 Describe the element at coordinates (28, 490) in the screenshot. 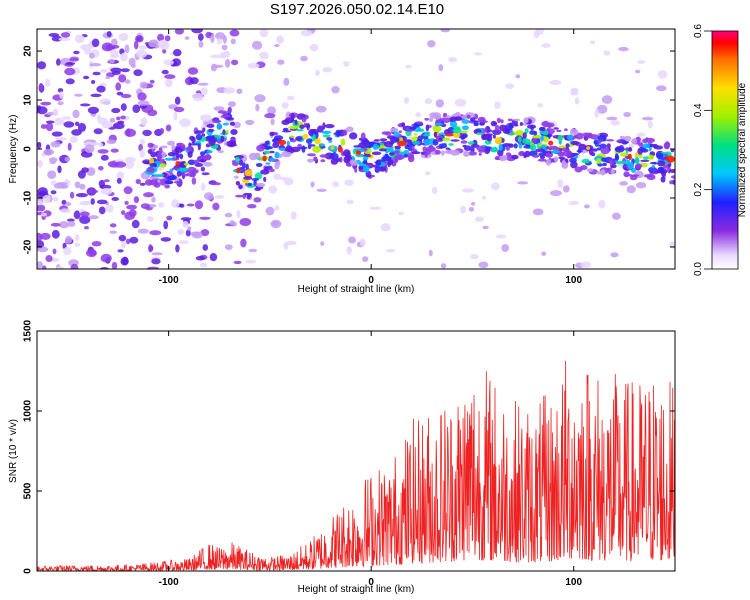

I see `y-tick-label: 500` at that location.